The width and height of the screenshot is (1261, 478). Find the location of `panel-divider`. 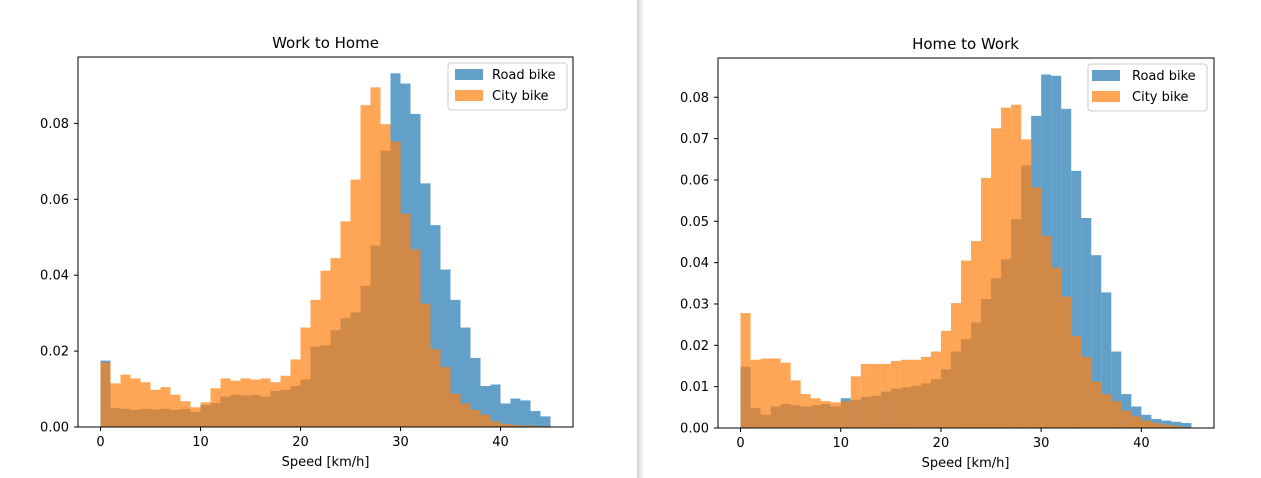

panel-divider is located at coordinates (641, 239).